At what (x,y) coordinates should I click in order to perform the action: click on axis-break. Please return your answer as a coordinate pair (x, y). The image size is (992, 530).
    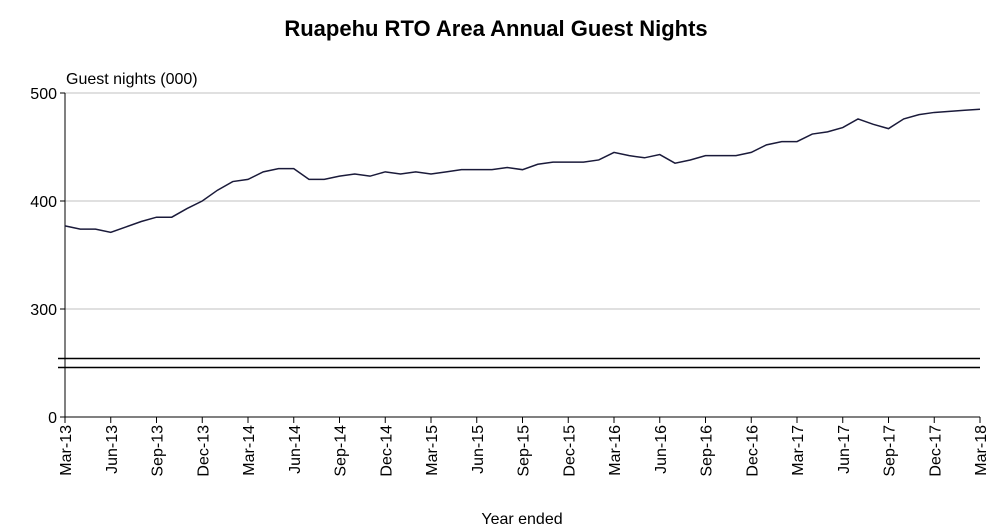
    Looking at the image, I should click on (519, 363).